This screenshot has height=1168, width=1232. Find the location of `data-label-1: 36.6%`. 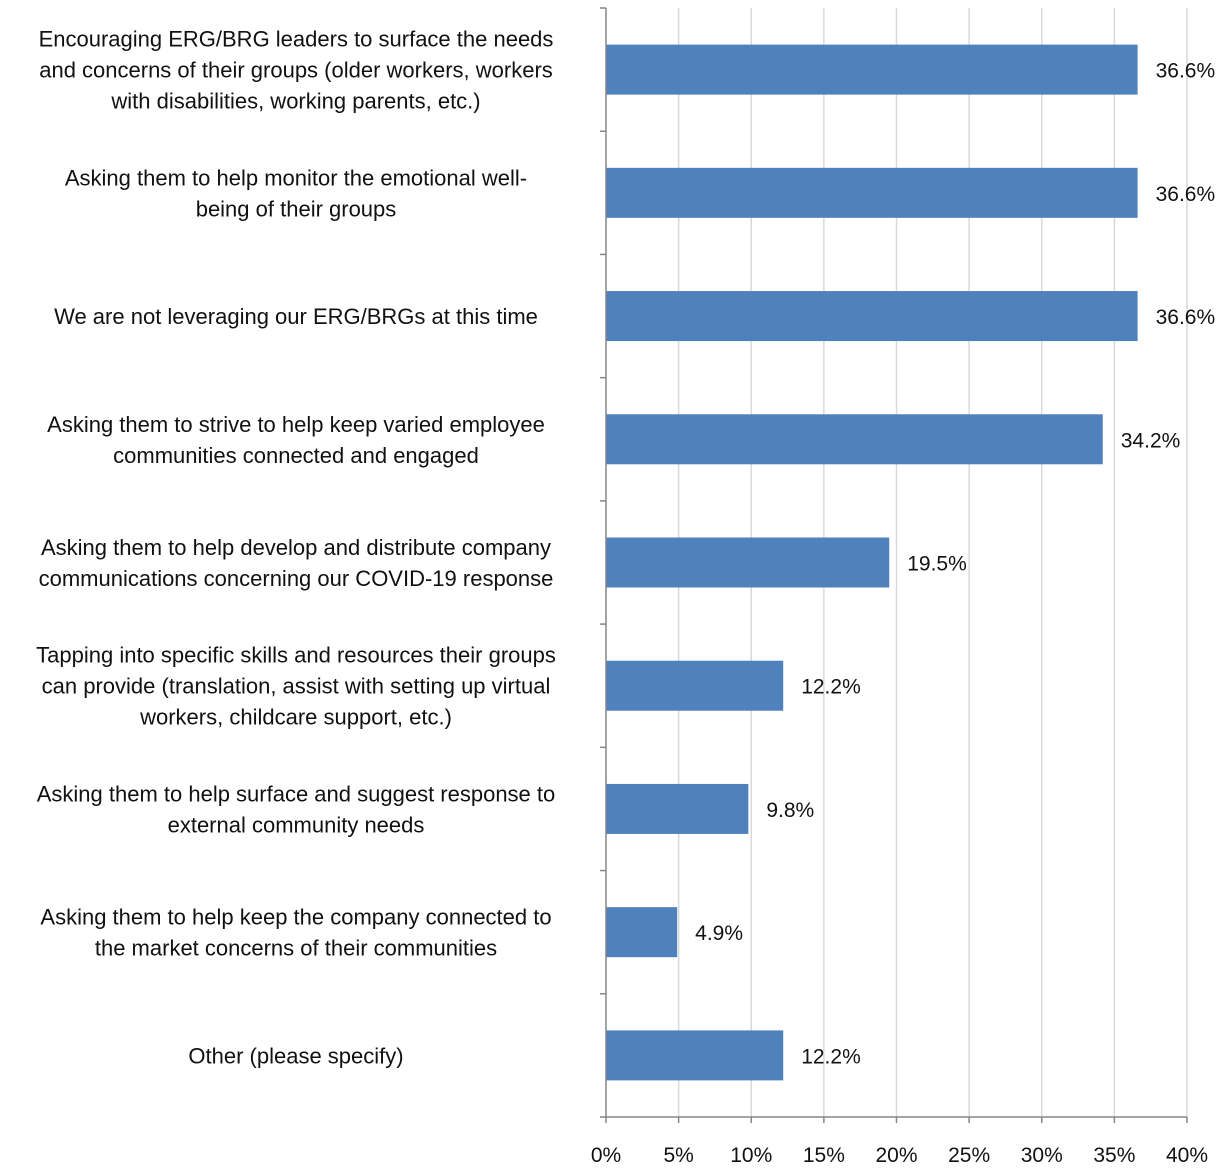

data-label-1: 36.6% is located at coordinates (1186, 194).